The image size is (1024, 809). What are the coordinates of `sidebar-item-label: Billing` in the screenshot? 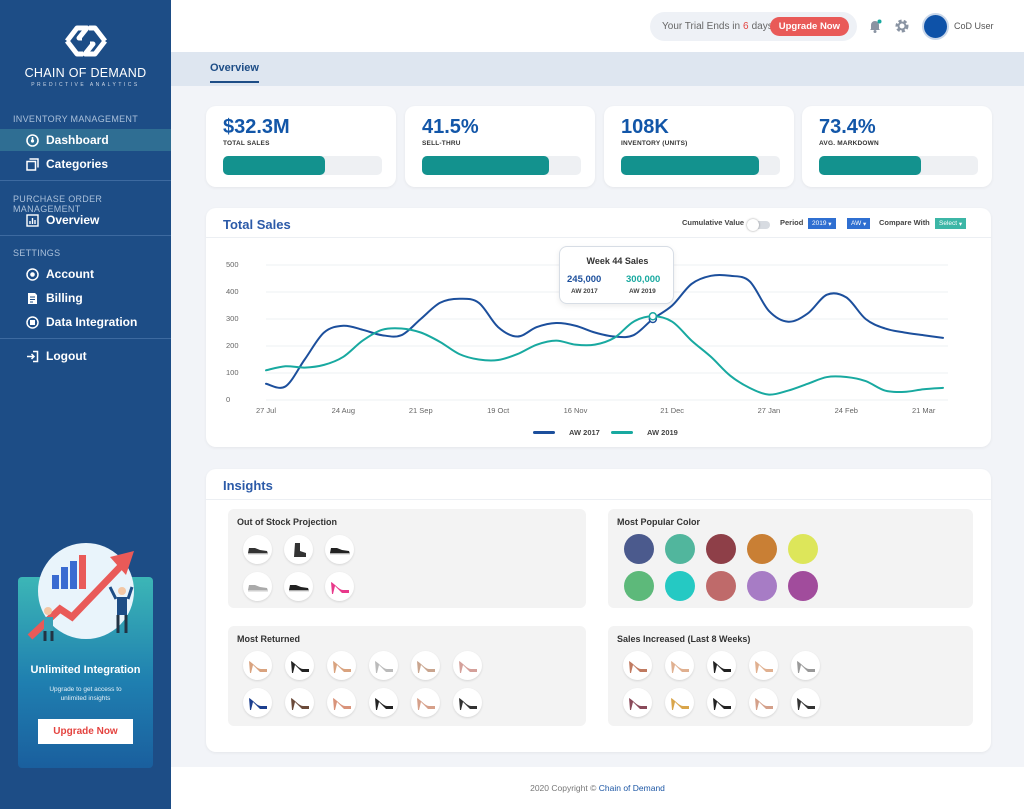 It's located at (64, 298).